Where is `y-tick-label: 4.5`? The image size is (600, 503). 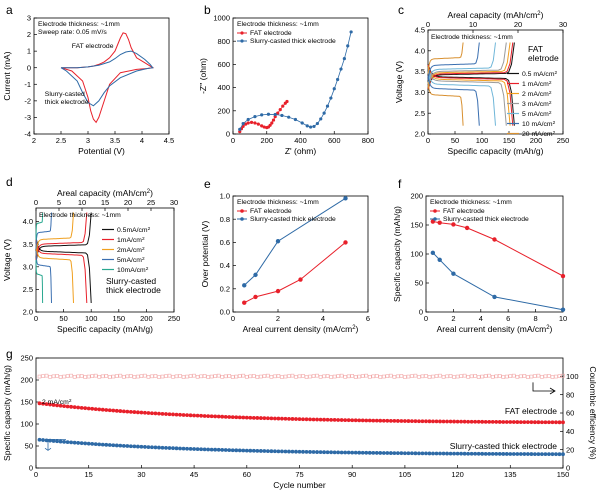 y-tick-label: 4.5 is located at coordinates (420, 30).